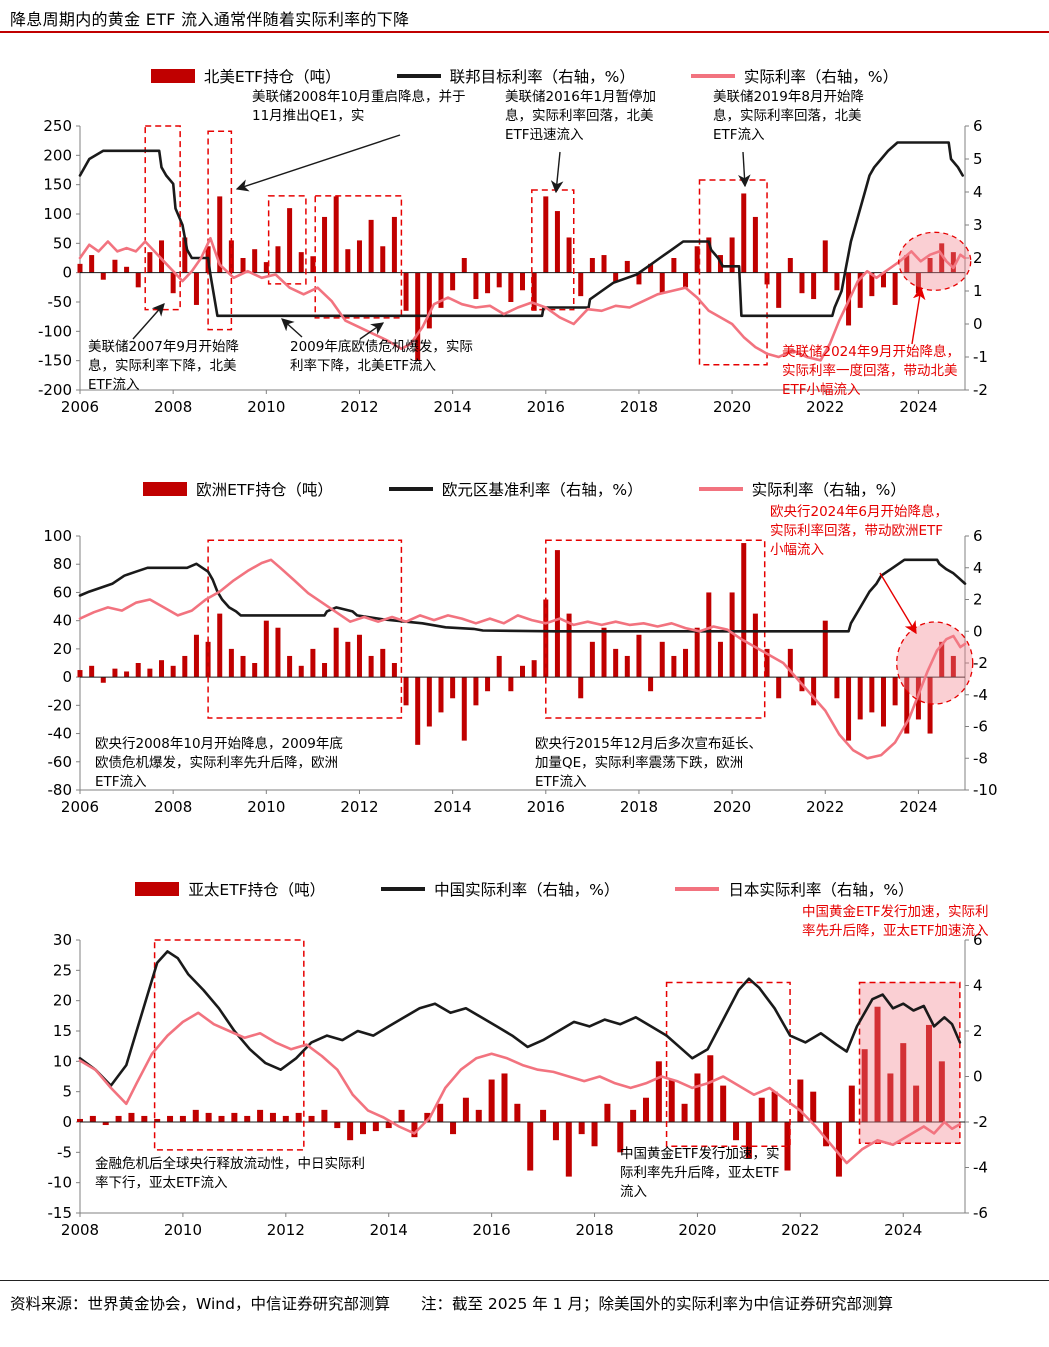 The width and height of the screenshot is (1049, 1347). Describe the element at coordinates (55, 390) in the screenshot. I see `svg-text: -200` at that location.